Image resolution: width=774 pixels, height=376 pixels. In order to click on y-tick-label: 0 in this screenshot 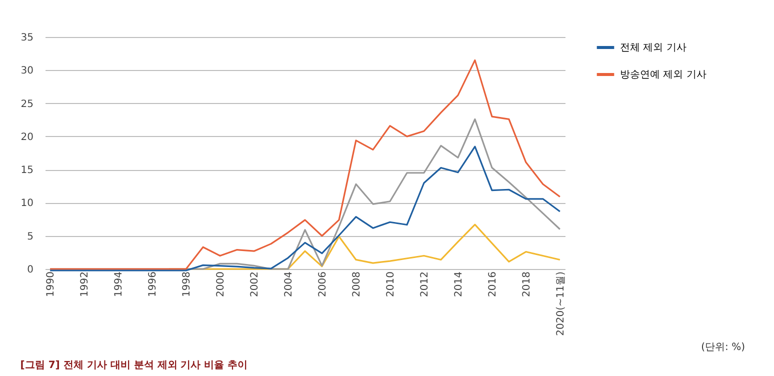, I will do `click(30, 270)`.